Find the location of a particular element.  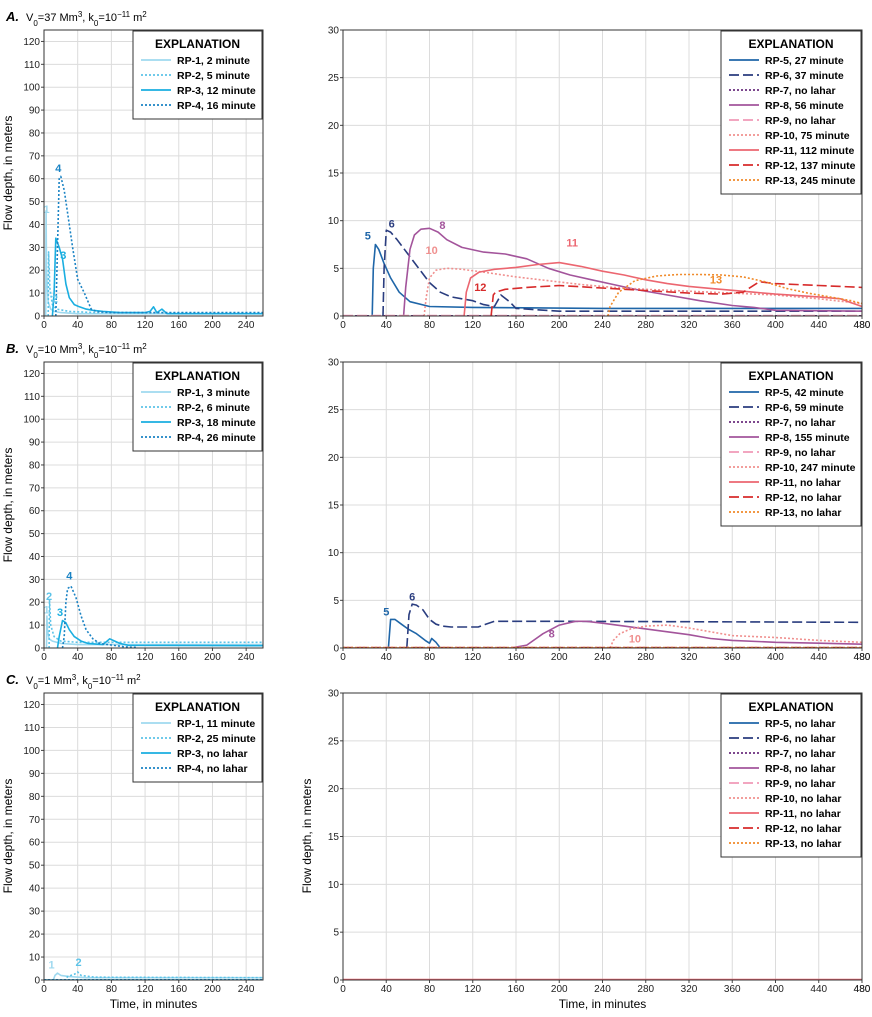

legend-label-rp-11: RP-11, no lahar is located at coordinates (803, 814).